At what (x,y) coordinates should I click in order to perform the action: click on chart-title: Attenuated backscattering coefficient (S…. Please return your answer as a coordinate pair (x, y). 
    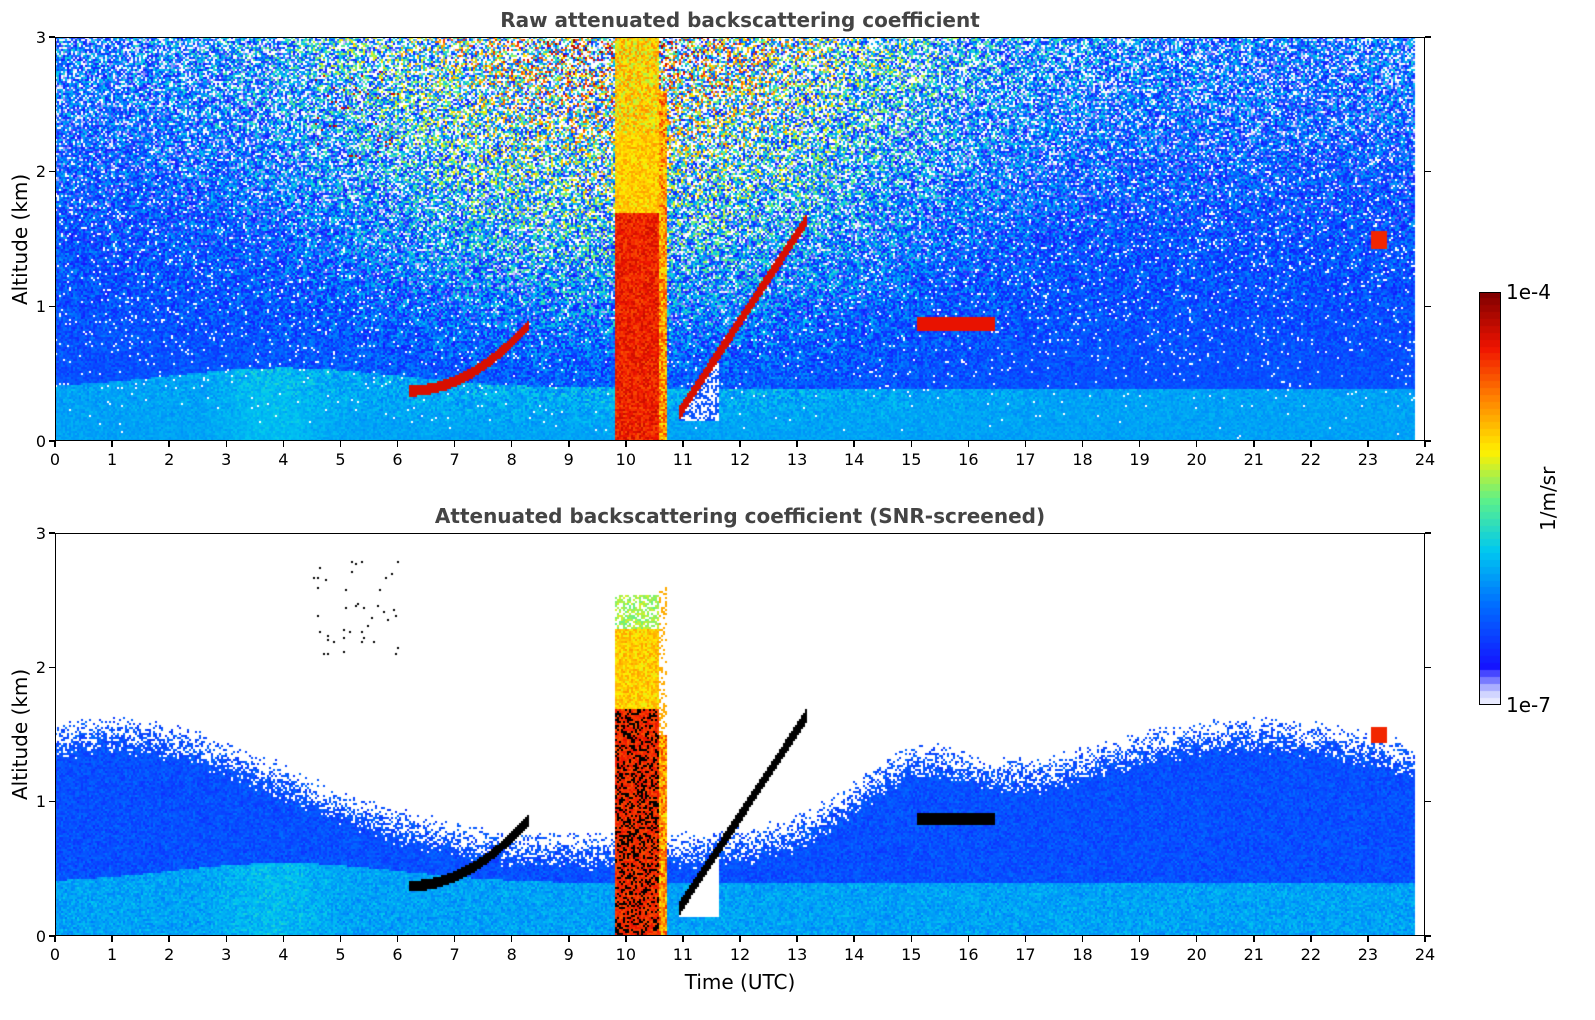
    Looking at the image, I should click on (740, 516).